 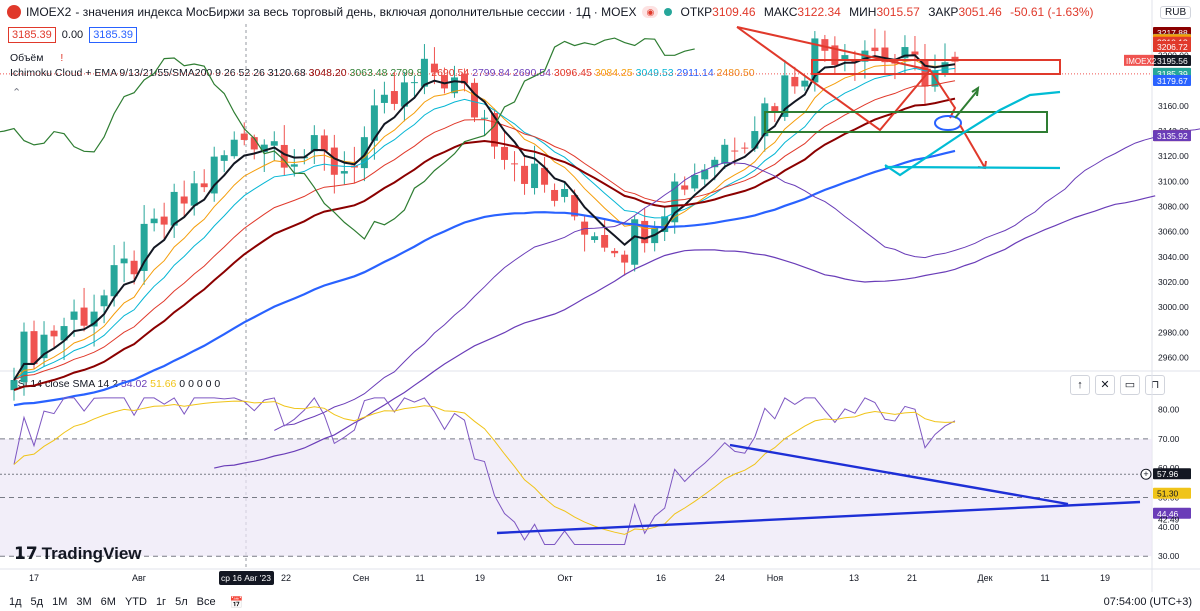 What do you see at coordinates (32, 35) in the screenshot?
I see `sell-button: 3185.39` at bounding box center [32, 35].